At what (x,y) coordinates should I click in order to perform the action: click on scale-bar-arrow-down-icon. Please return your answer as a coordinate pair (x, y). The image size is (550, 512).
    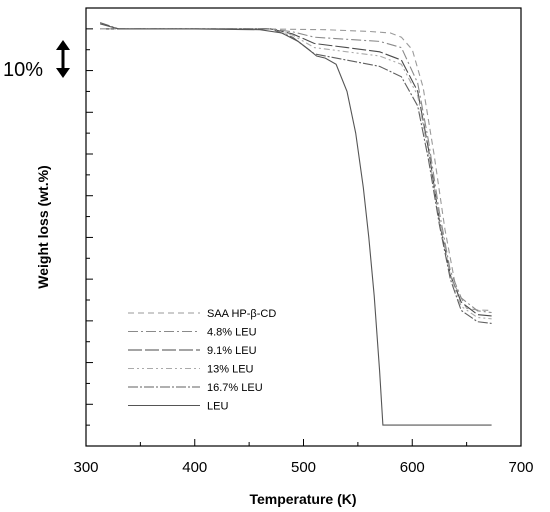
    Looking at the image, I should click on (63, 73).